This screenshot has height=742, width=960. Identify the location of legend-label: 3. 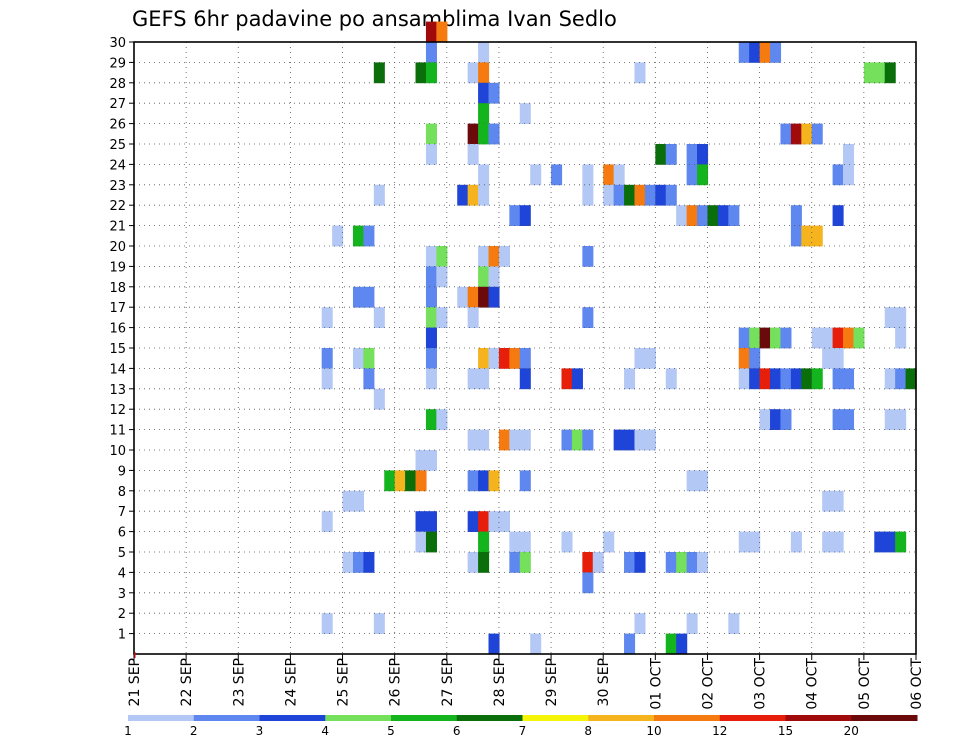
(260, 731).